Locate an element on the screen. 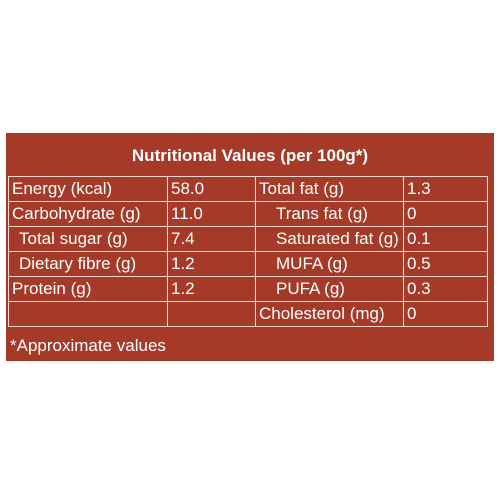 Image resolution: width=500 pixels, height=500 pixels. nutrient-label: Cholesterol (mg) is located at coordinates (329, 314).